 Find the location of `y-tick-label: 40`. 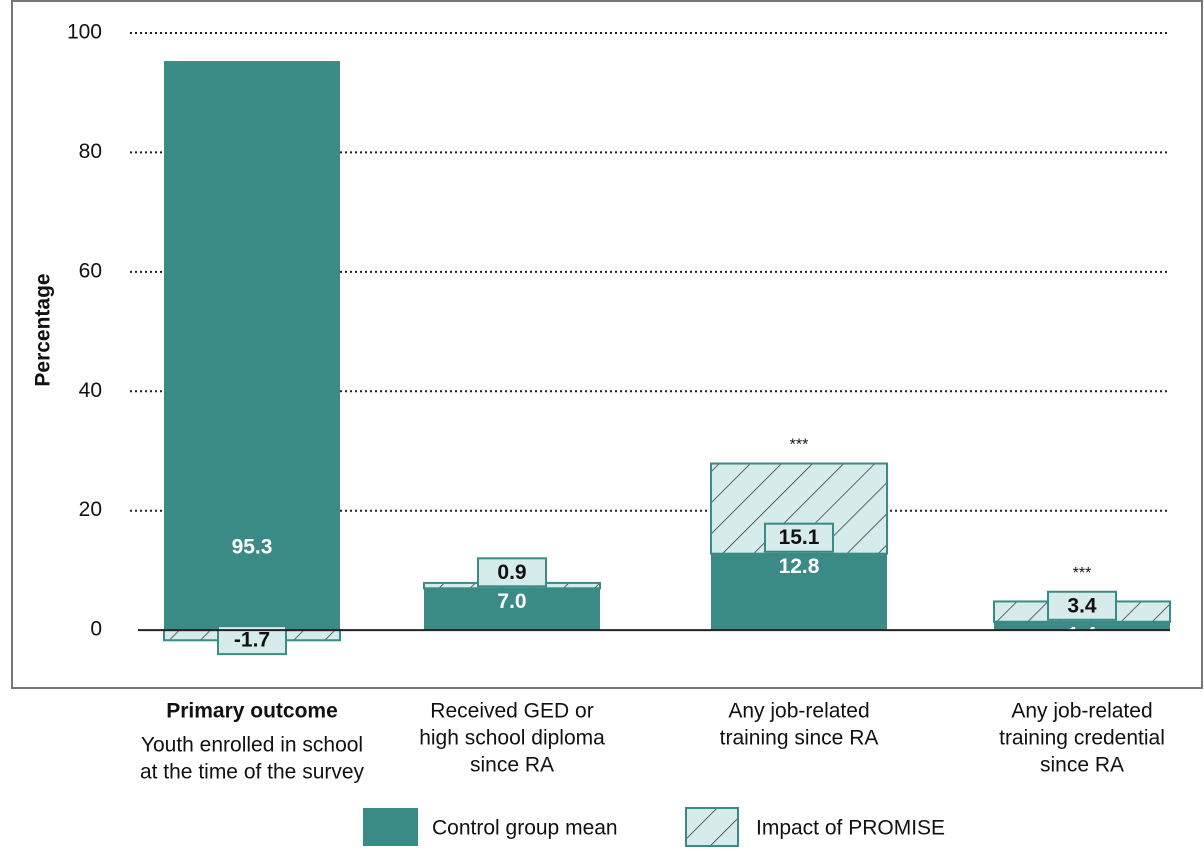

y-tick-label: 40 is located at coordinates (90, 390).